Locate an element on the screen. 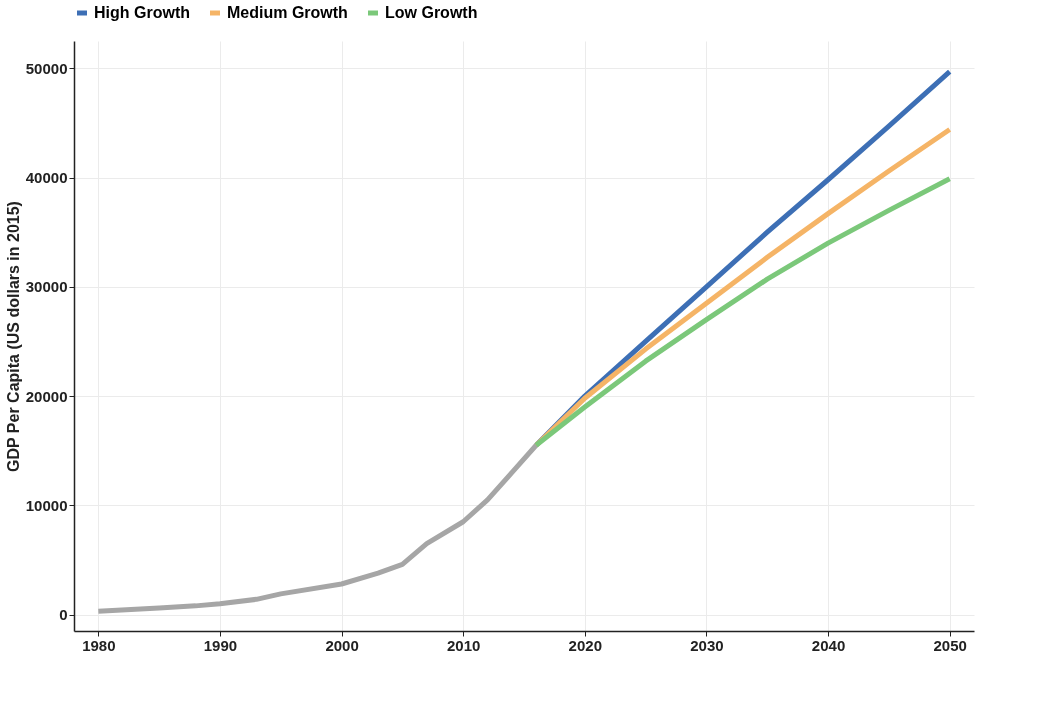 The width and height of the screenshot is (1055, 723). legend-label: Medium Growth is located at coordinates (287, 12).